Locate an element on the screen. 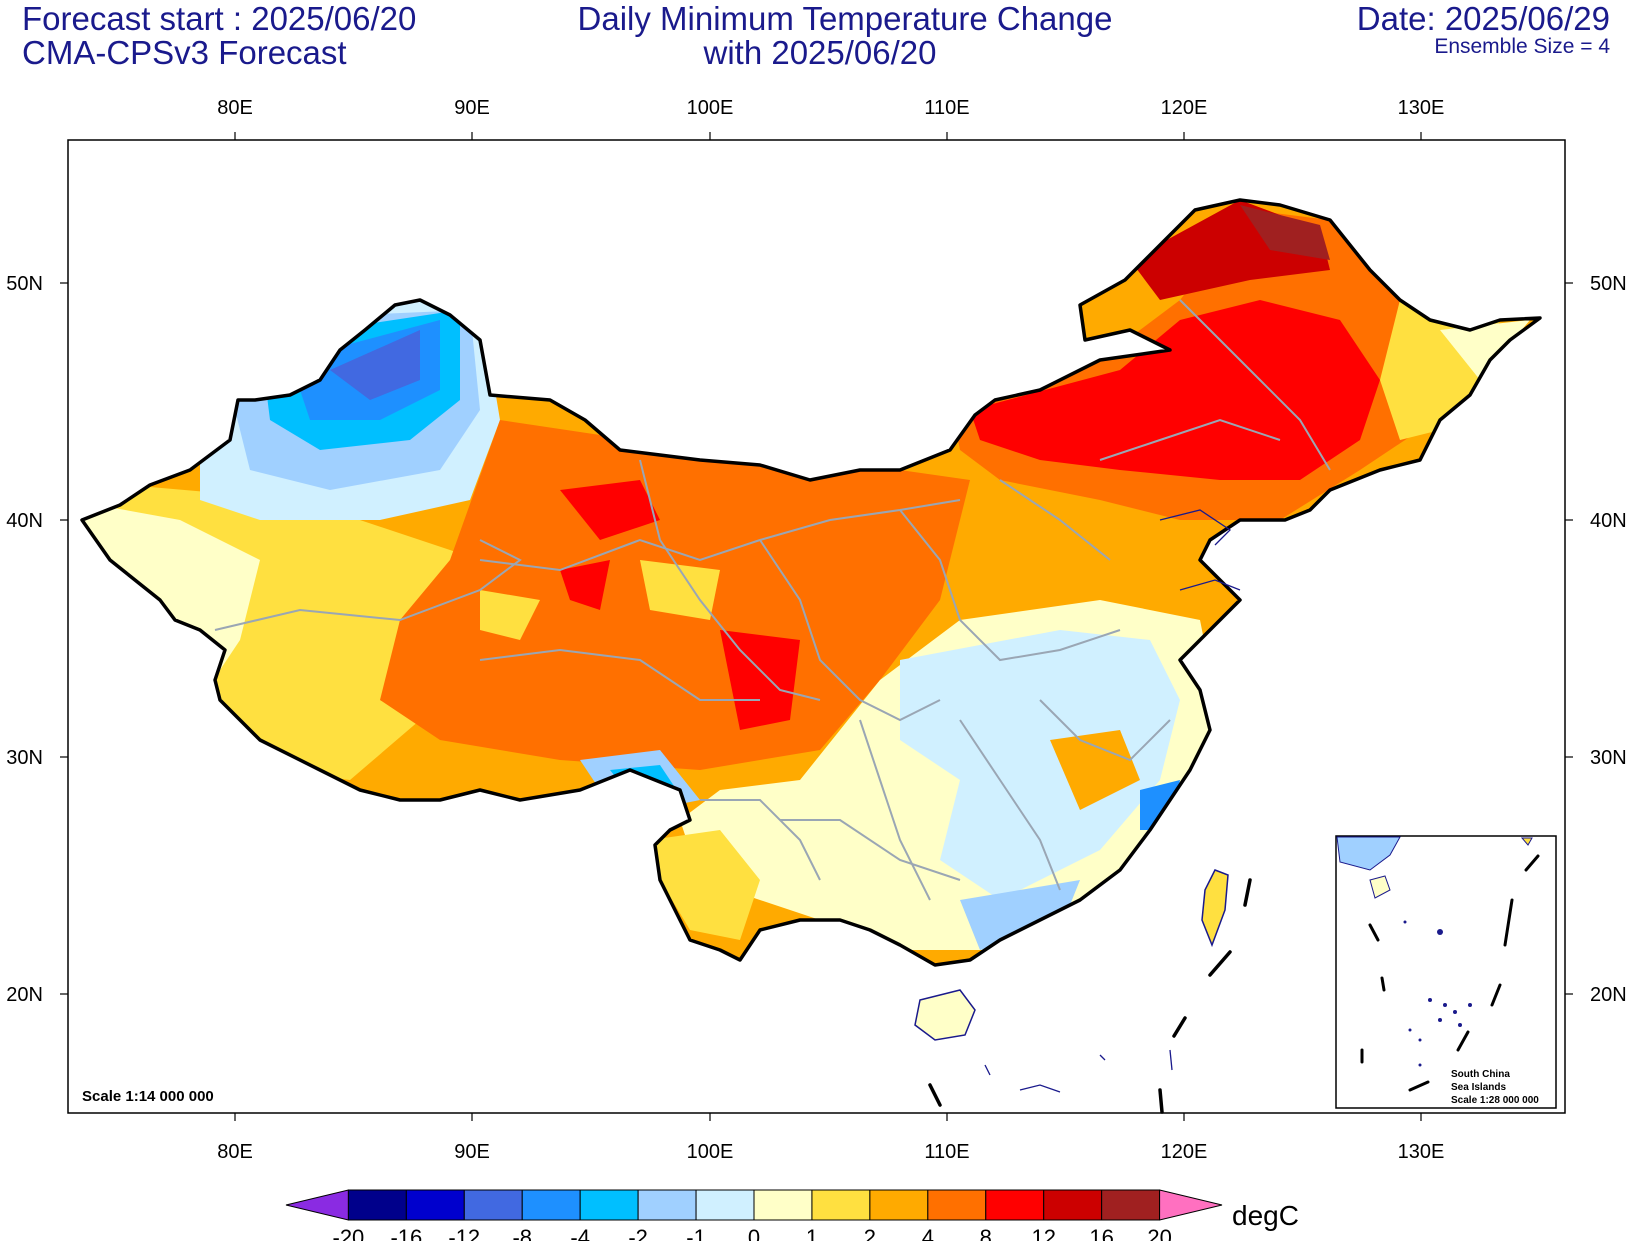 The width and height of the screenshot is (1632, 1241). inset-title-line1: South China is located at coordinates (1480, 1074).